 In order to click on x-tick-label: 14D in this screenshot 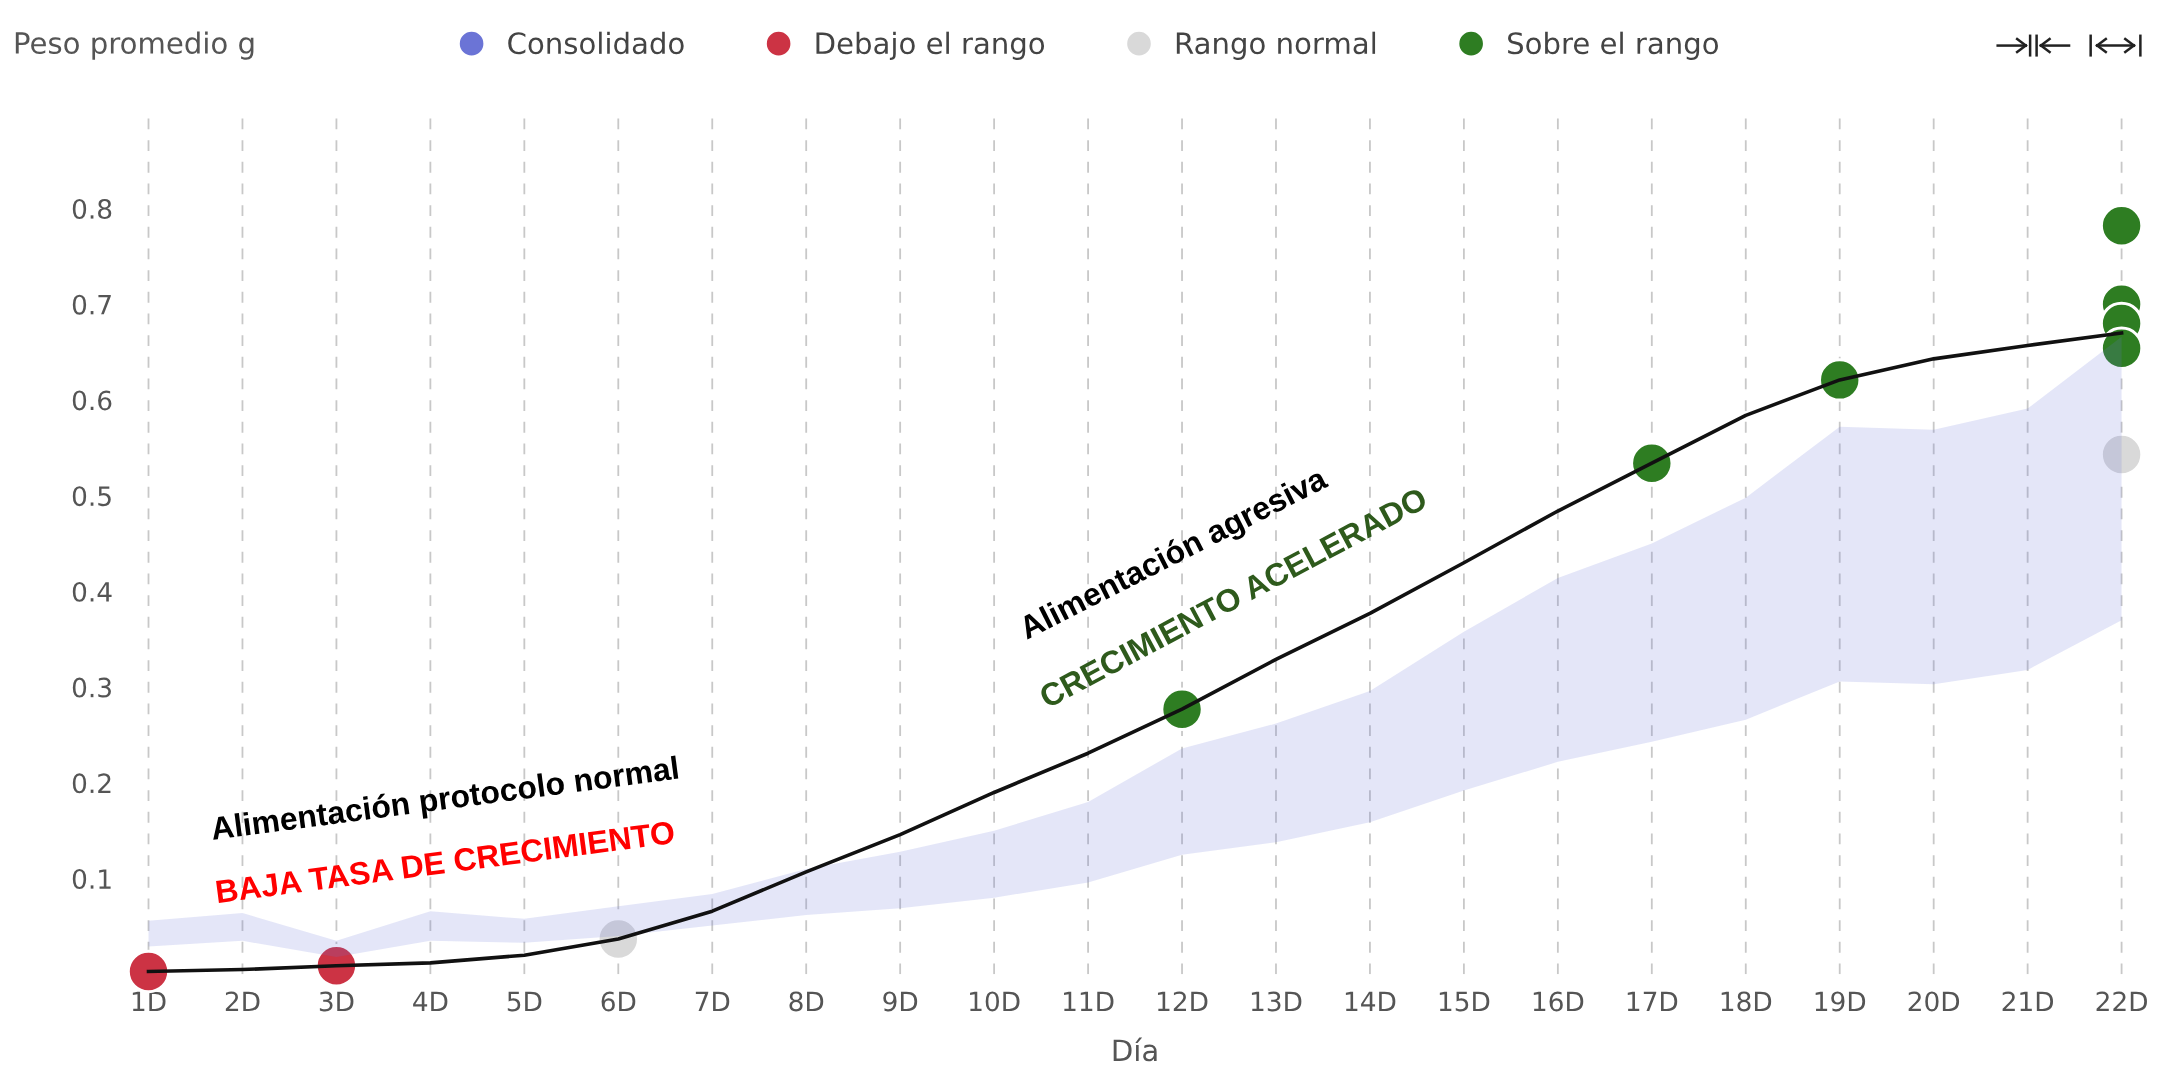, I will do `click(1370, 1001)`.